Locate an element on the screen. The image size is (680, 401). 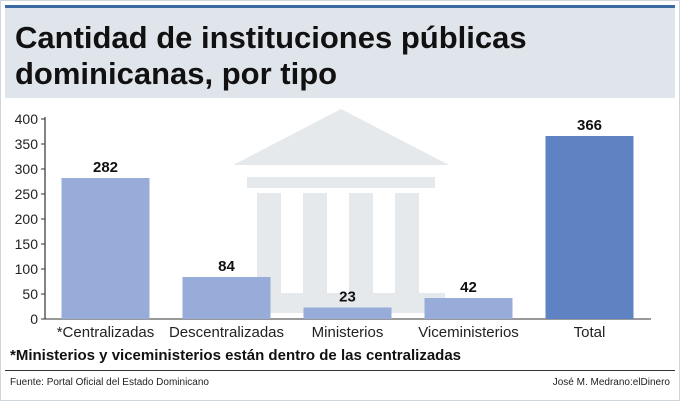
building-roof is located at coordinates (341, 137).